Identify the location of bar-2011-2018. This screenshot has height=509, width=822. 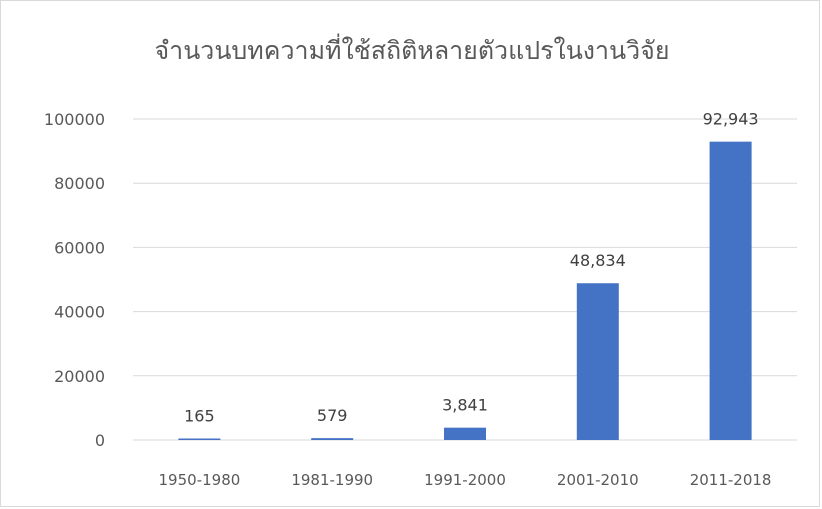
(730, 291).